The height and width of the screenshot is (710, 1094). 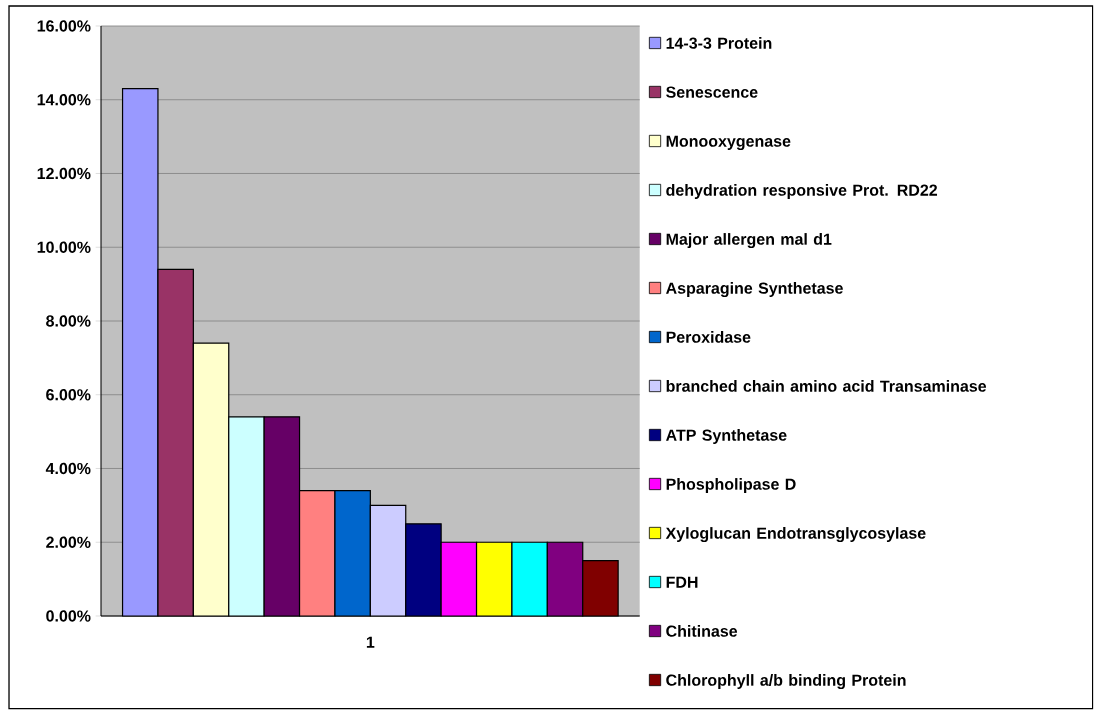 I want to click on legend-label: 14-3-3 Protein, so click(x=719, y=43).